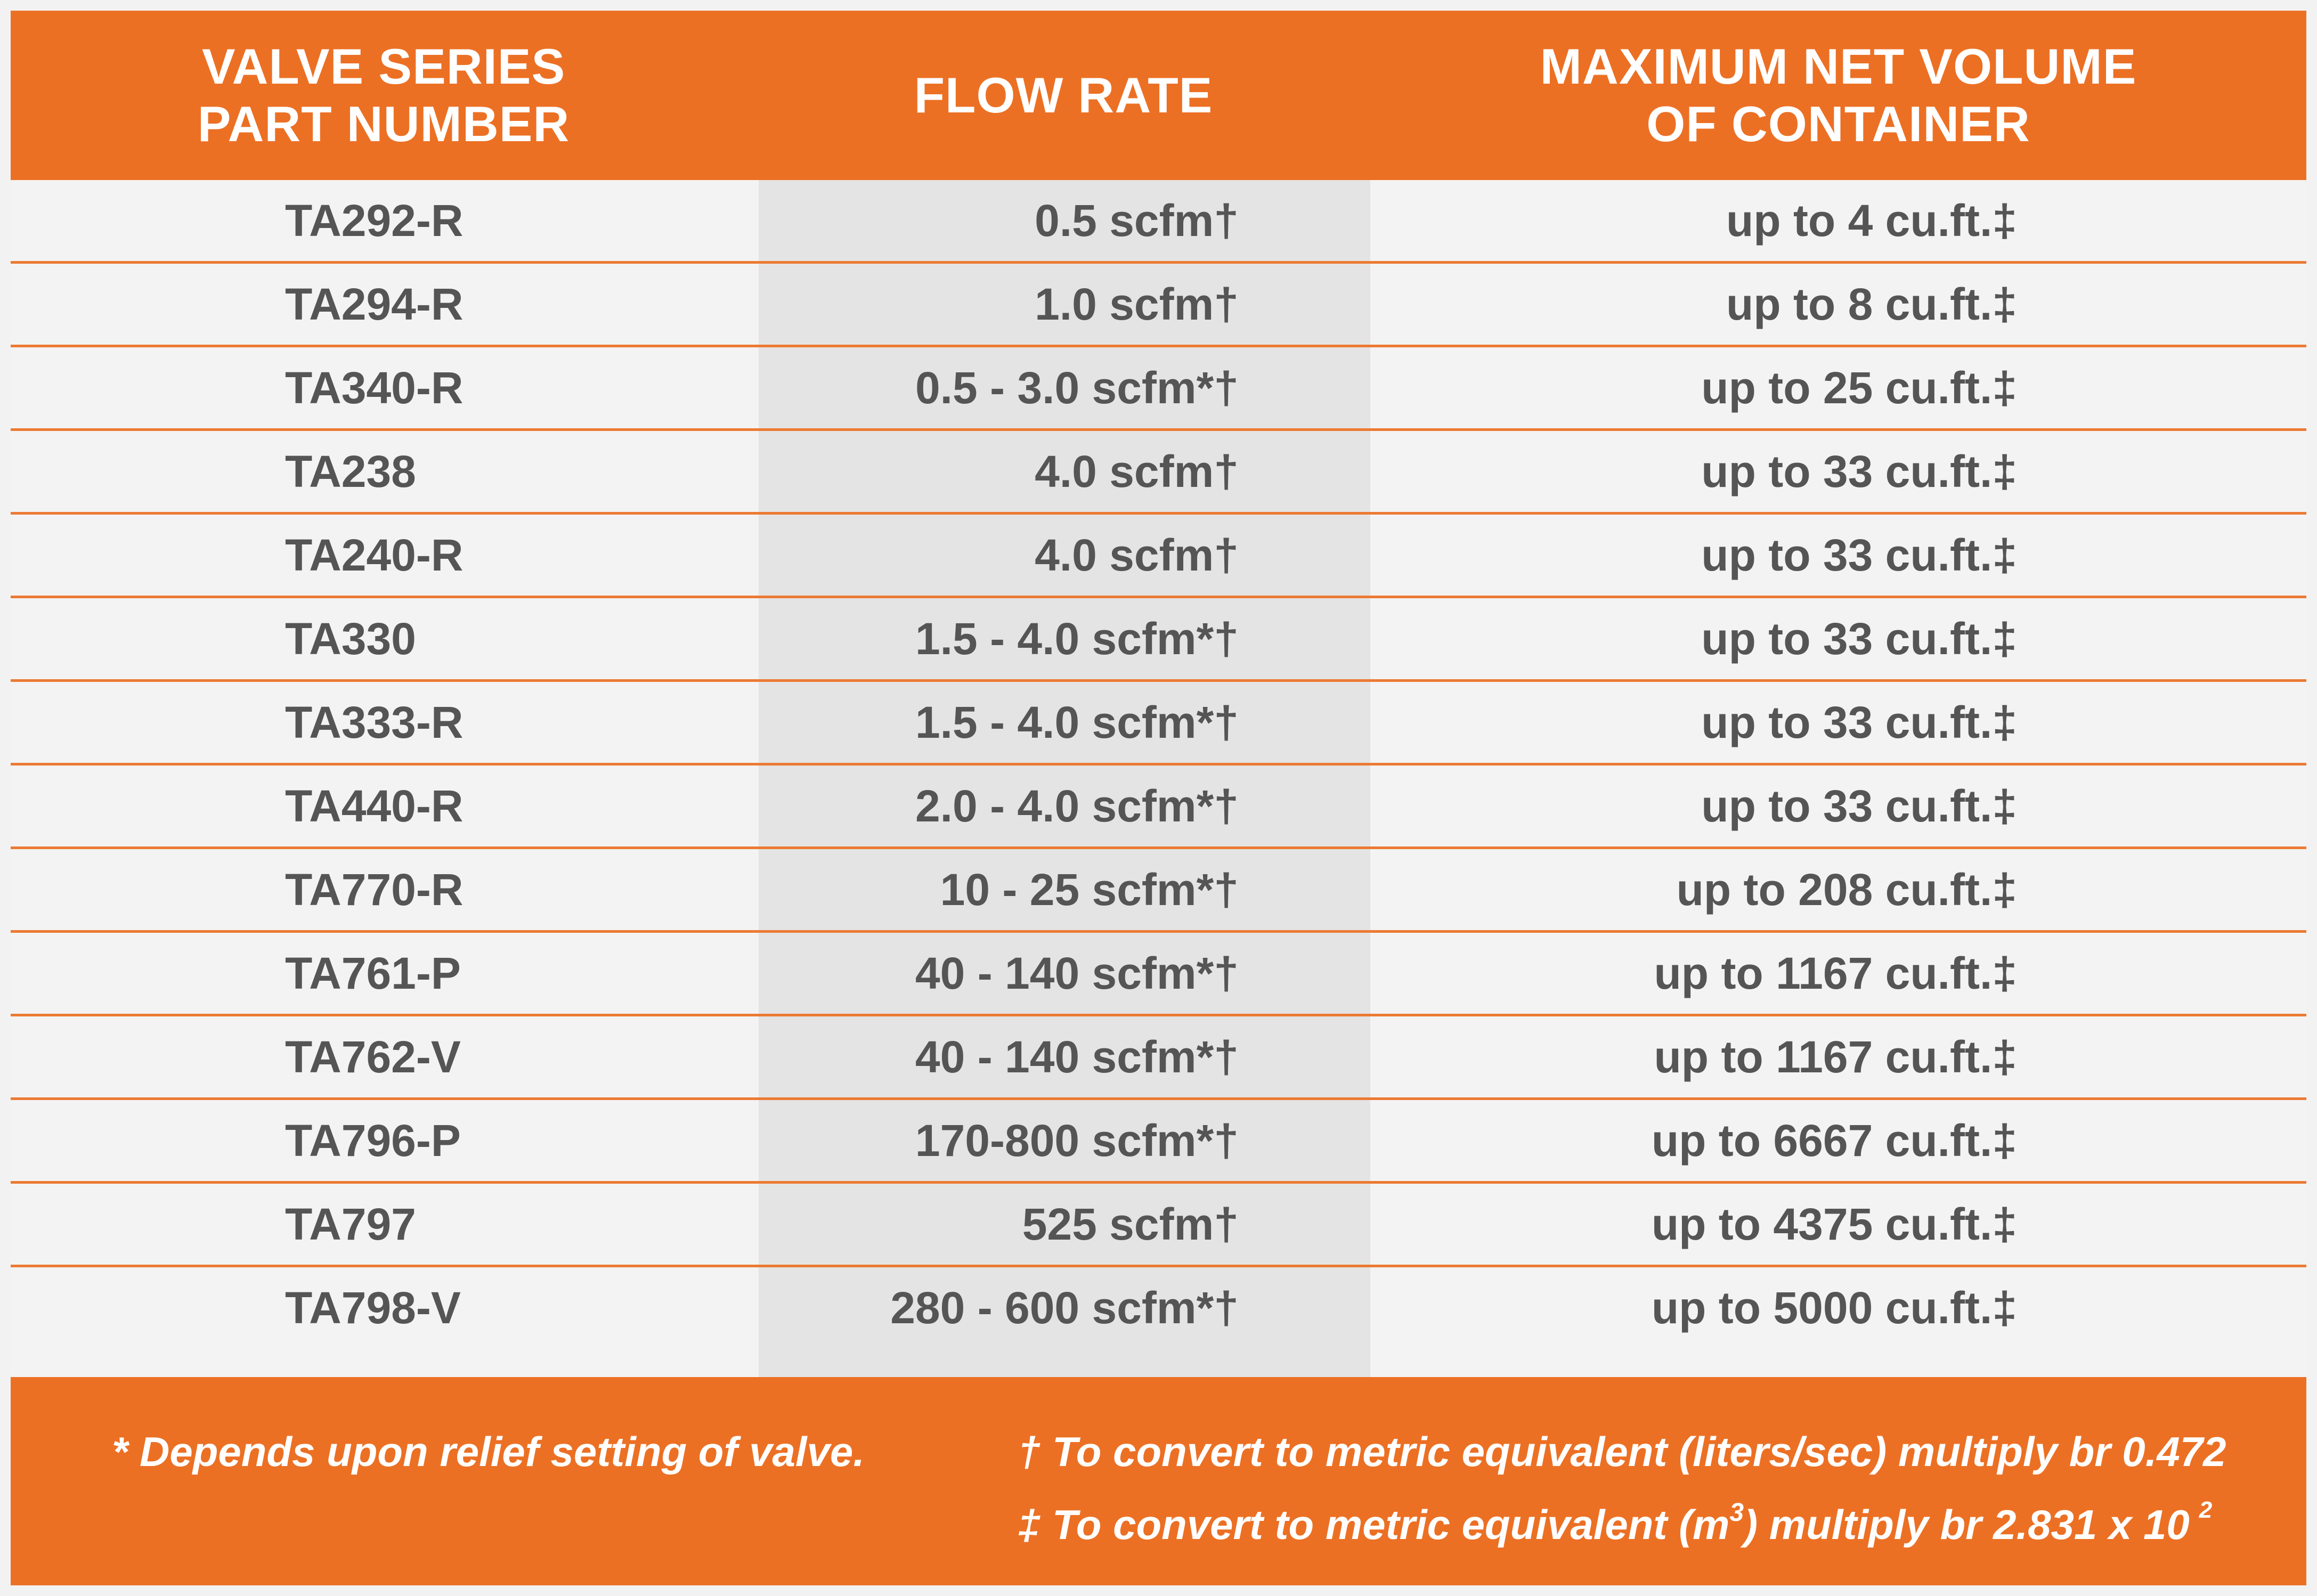 This screenshot has height=1596, width=2317. Describe the element at coordinates (375, 388) in the screenshot. I see `part-number-cell: TA340-R` at that location.